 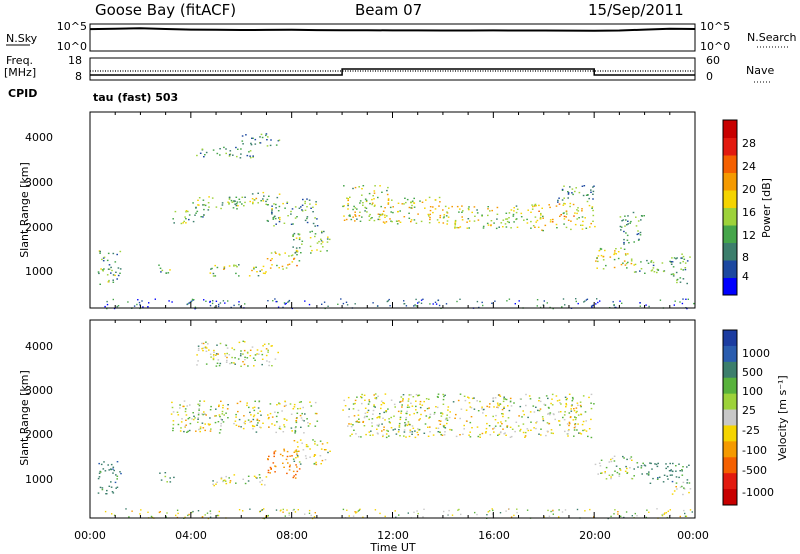 I want to click on velocity-cbar-tick-100: 100, so click(x=752, y=391).